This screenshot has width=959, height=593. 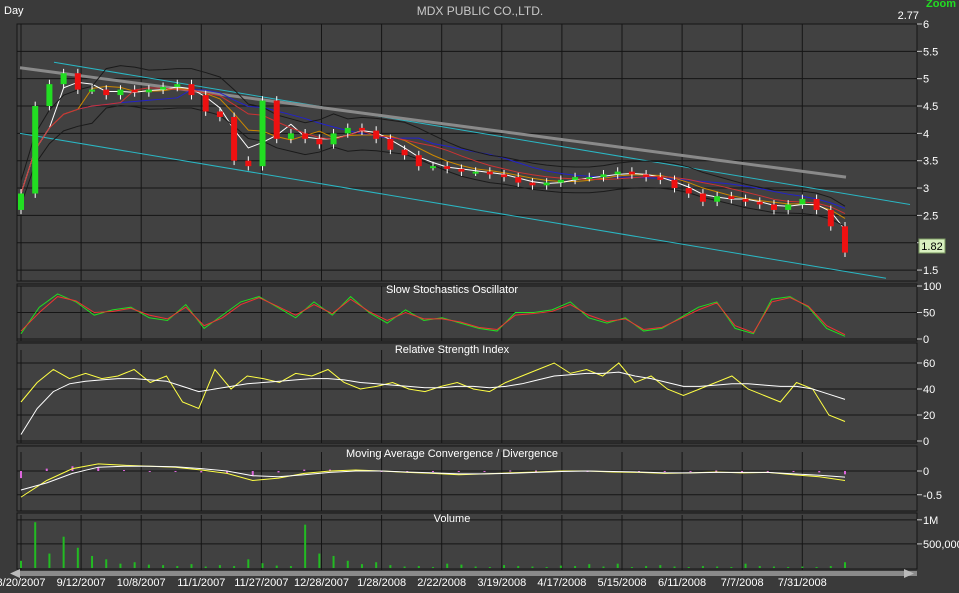 I want to click on last-price-badge, so click(x=932, y=246).